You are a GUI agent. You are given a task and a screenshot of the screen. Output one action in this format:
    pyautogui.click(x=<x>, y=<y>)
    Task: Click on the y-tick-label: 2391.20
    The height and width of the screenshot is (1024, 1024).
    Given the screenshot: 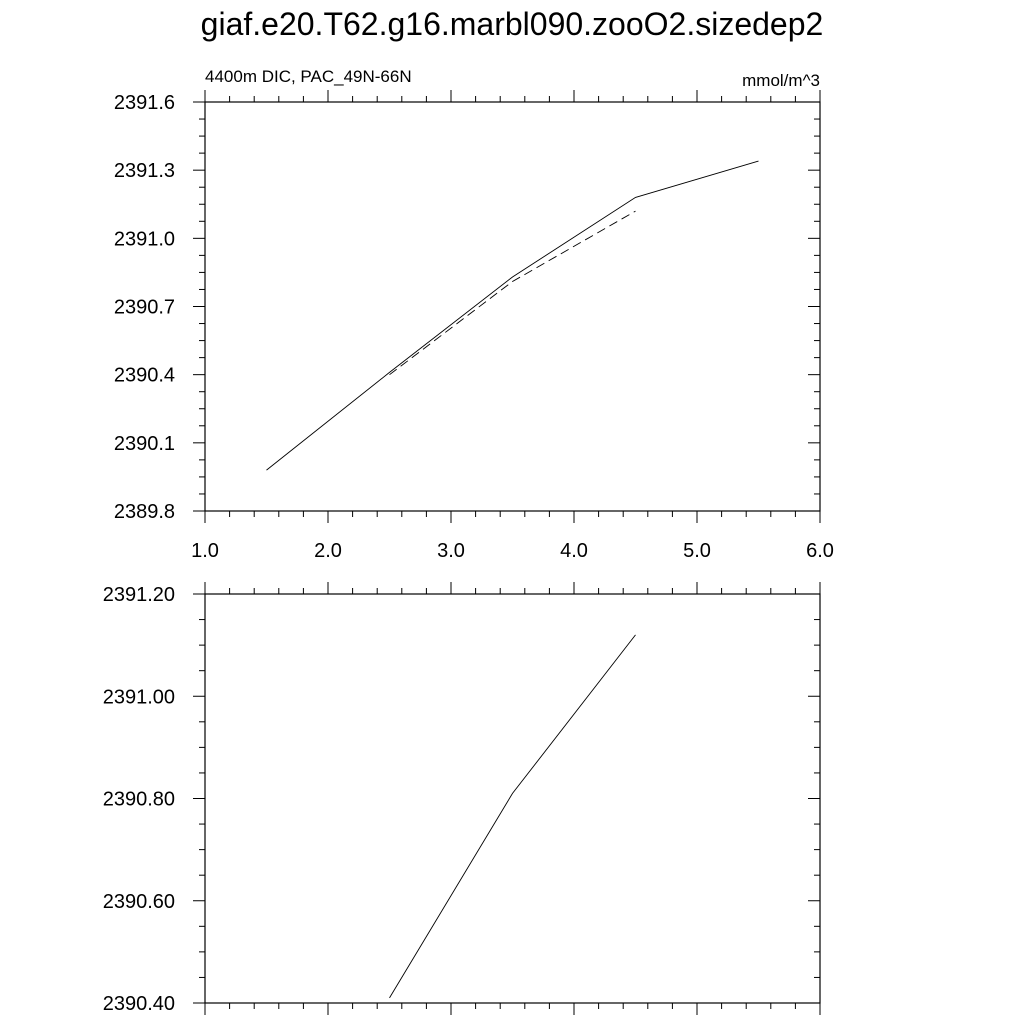 What is the action you would take?
    pyautogui.click(x=139, y=595)
    